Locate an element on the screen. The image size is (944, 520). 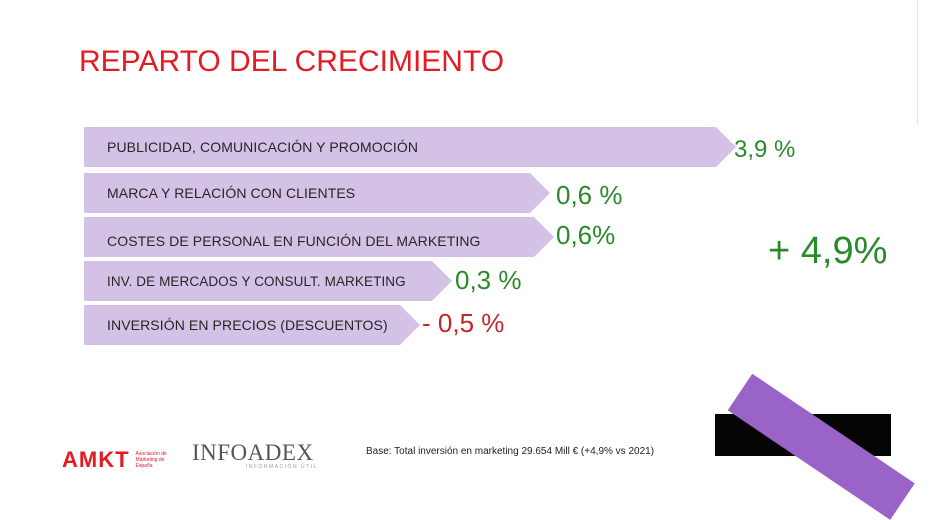
arrow-label: INVERSIÓN EN PRECIOS (DESCUENTOS) is located at coordinates (247, 325).